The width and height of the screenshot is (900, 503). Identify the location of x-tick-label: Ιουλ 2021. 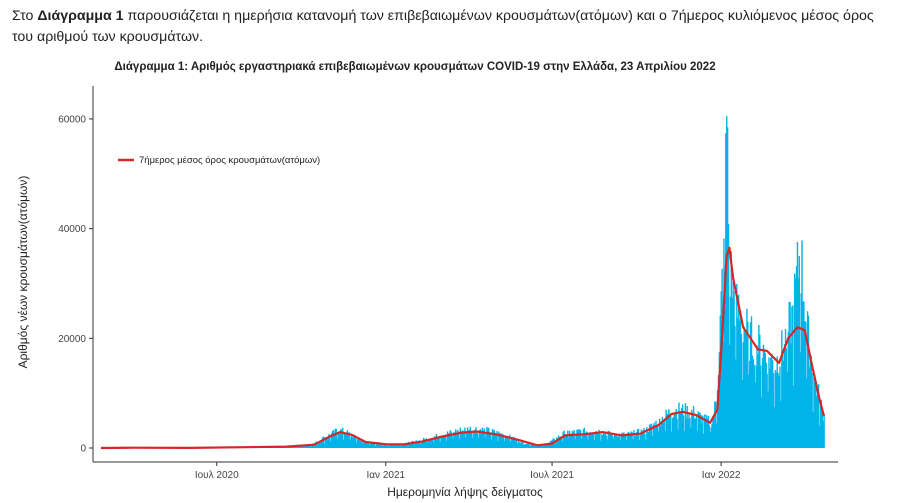
(552, 475).